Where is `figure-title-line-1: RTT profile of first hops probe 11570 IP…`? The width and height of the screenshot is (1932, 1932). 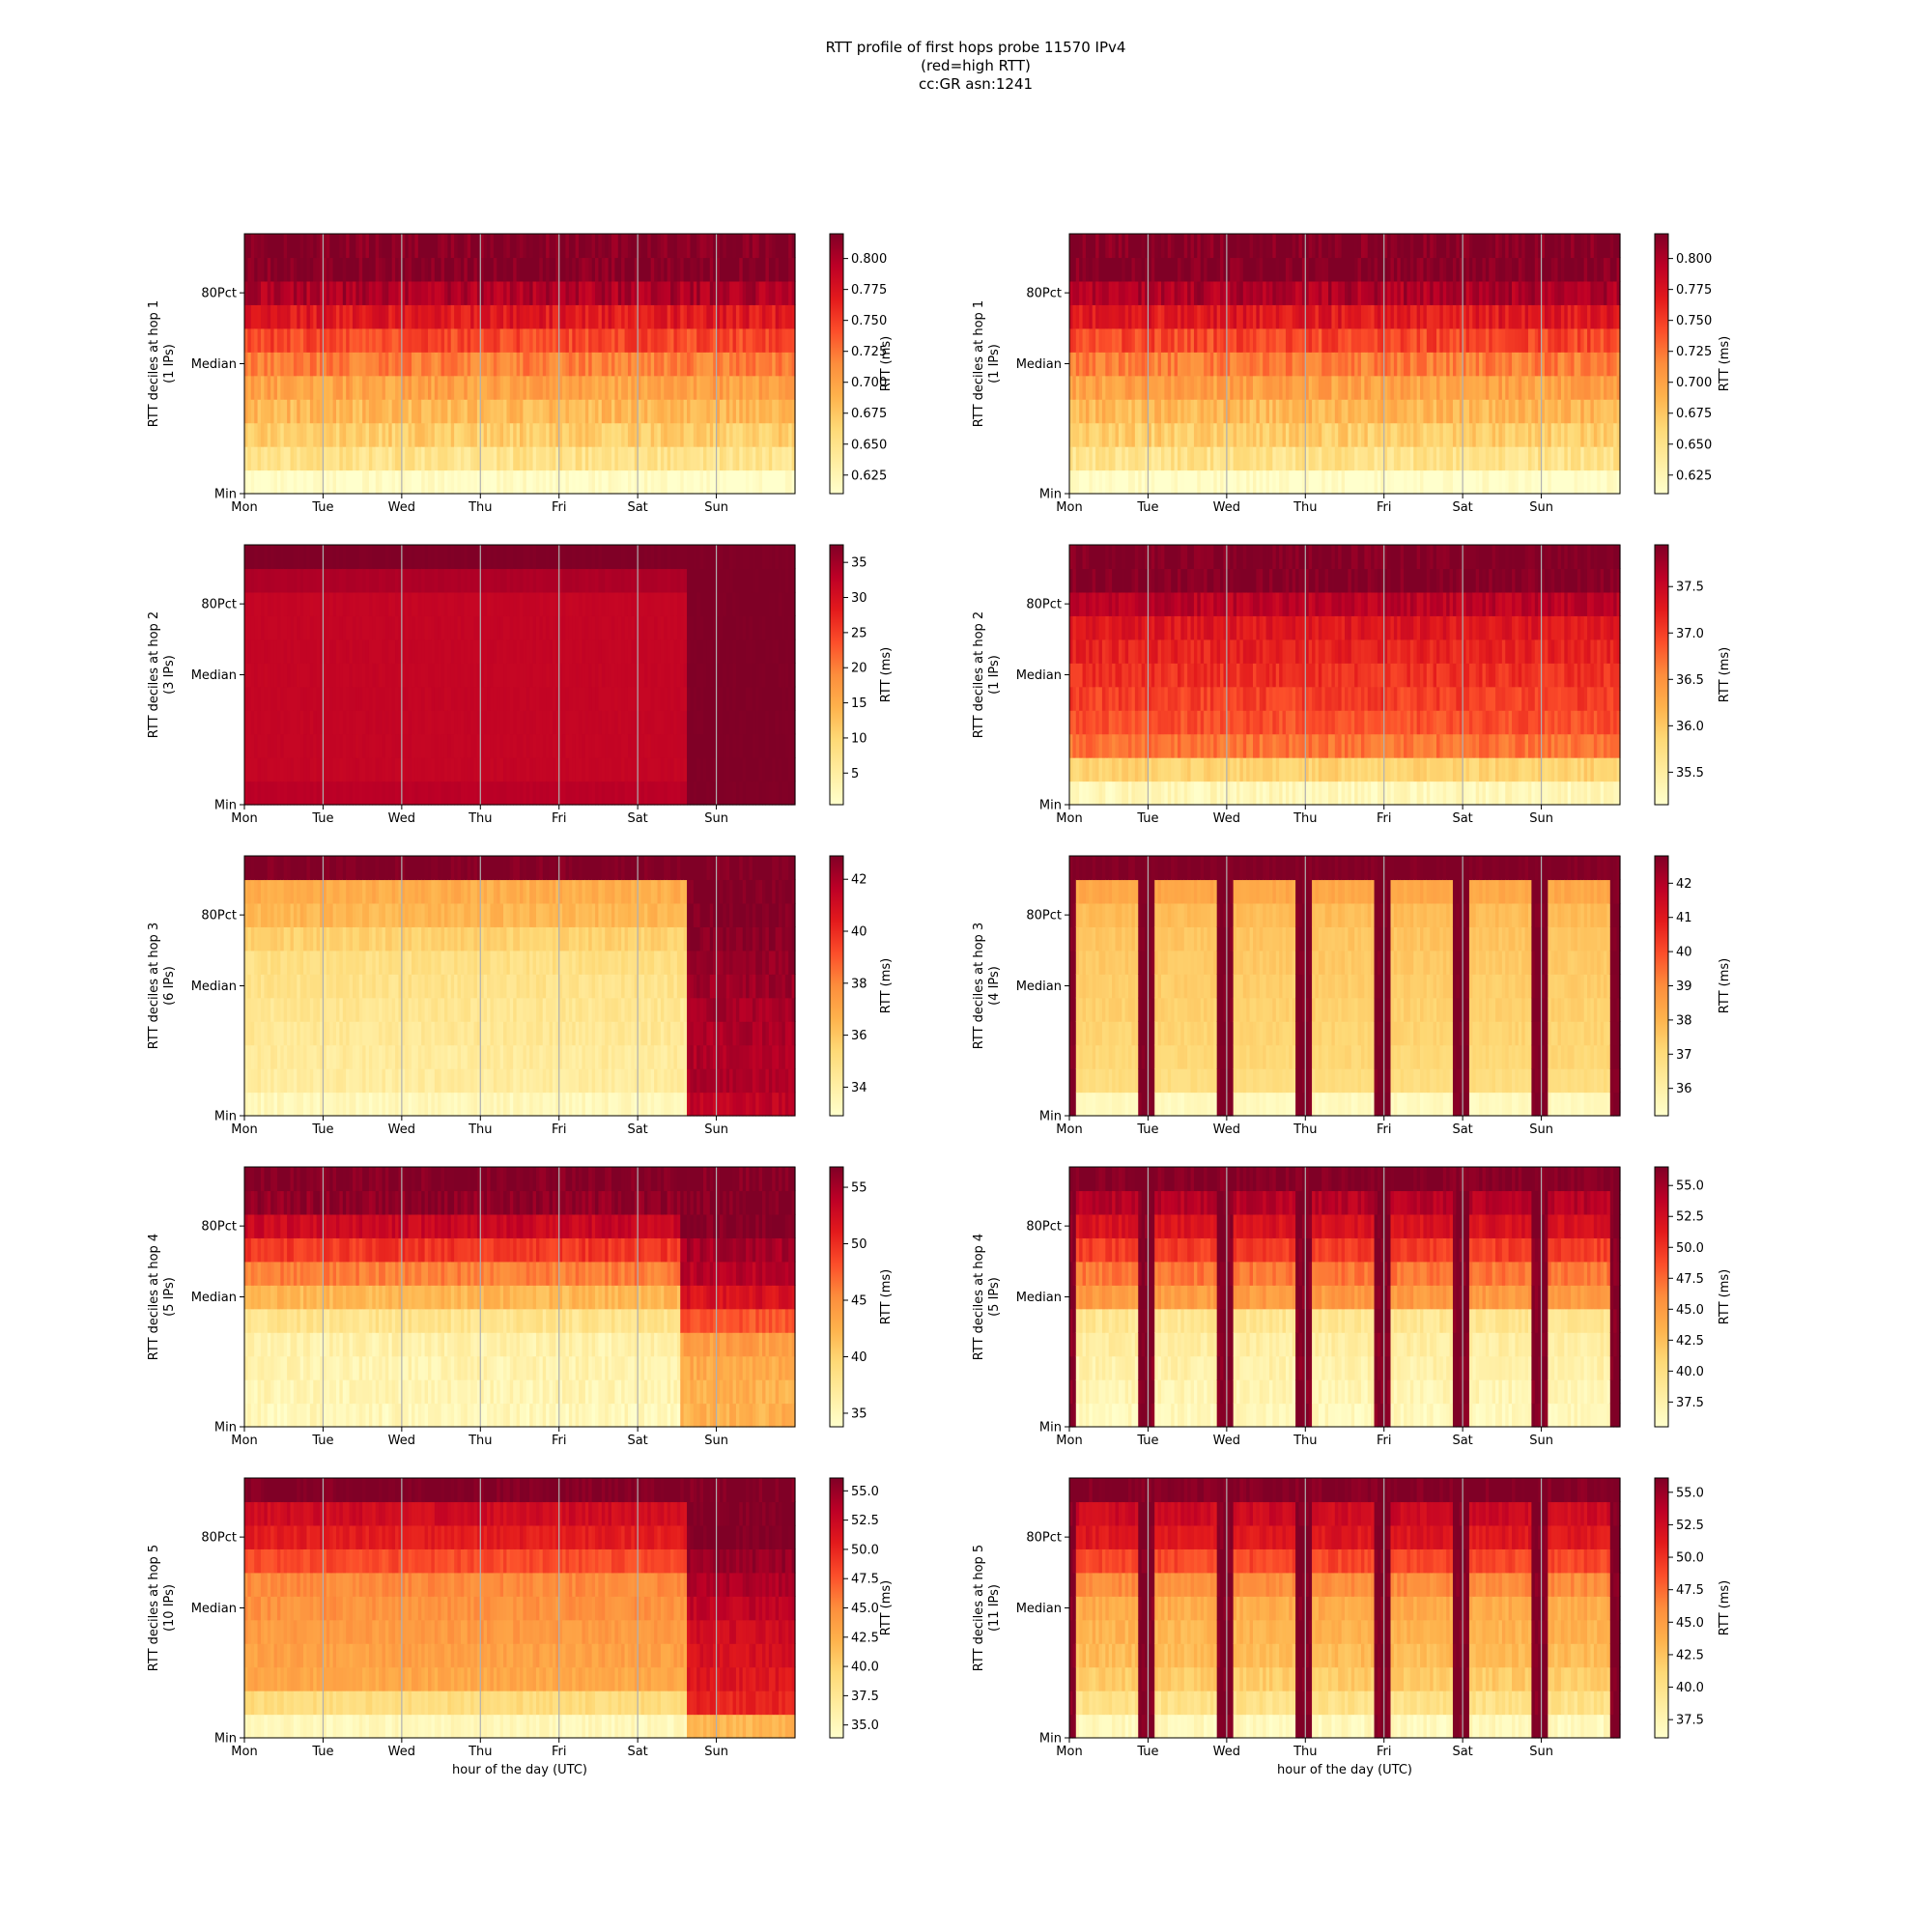 figure-title-line-1: RTT profile of first hops probe 11570 IP… is located at coordinates (976, 47).